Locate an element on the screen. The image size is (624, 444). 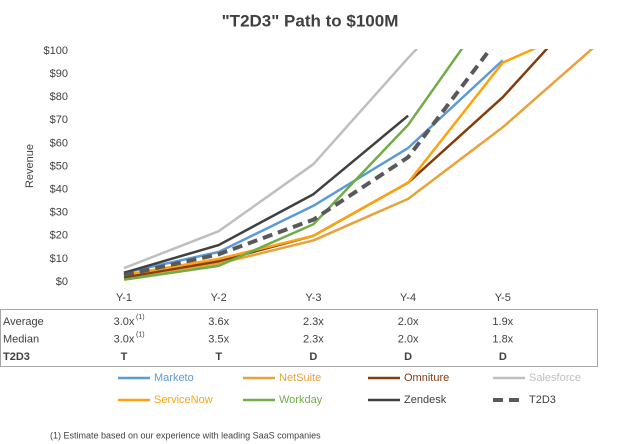
table-cell: 3.6x is located at coordinates (218, 322).